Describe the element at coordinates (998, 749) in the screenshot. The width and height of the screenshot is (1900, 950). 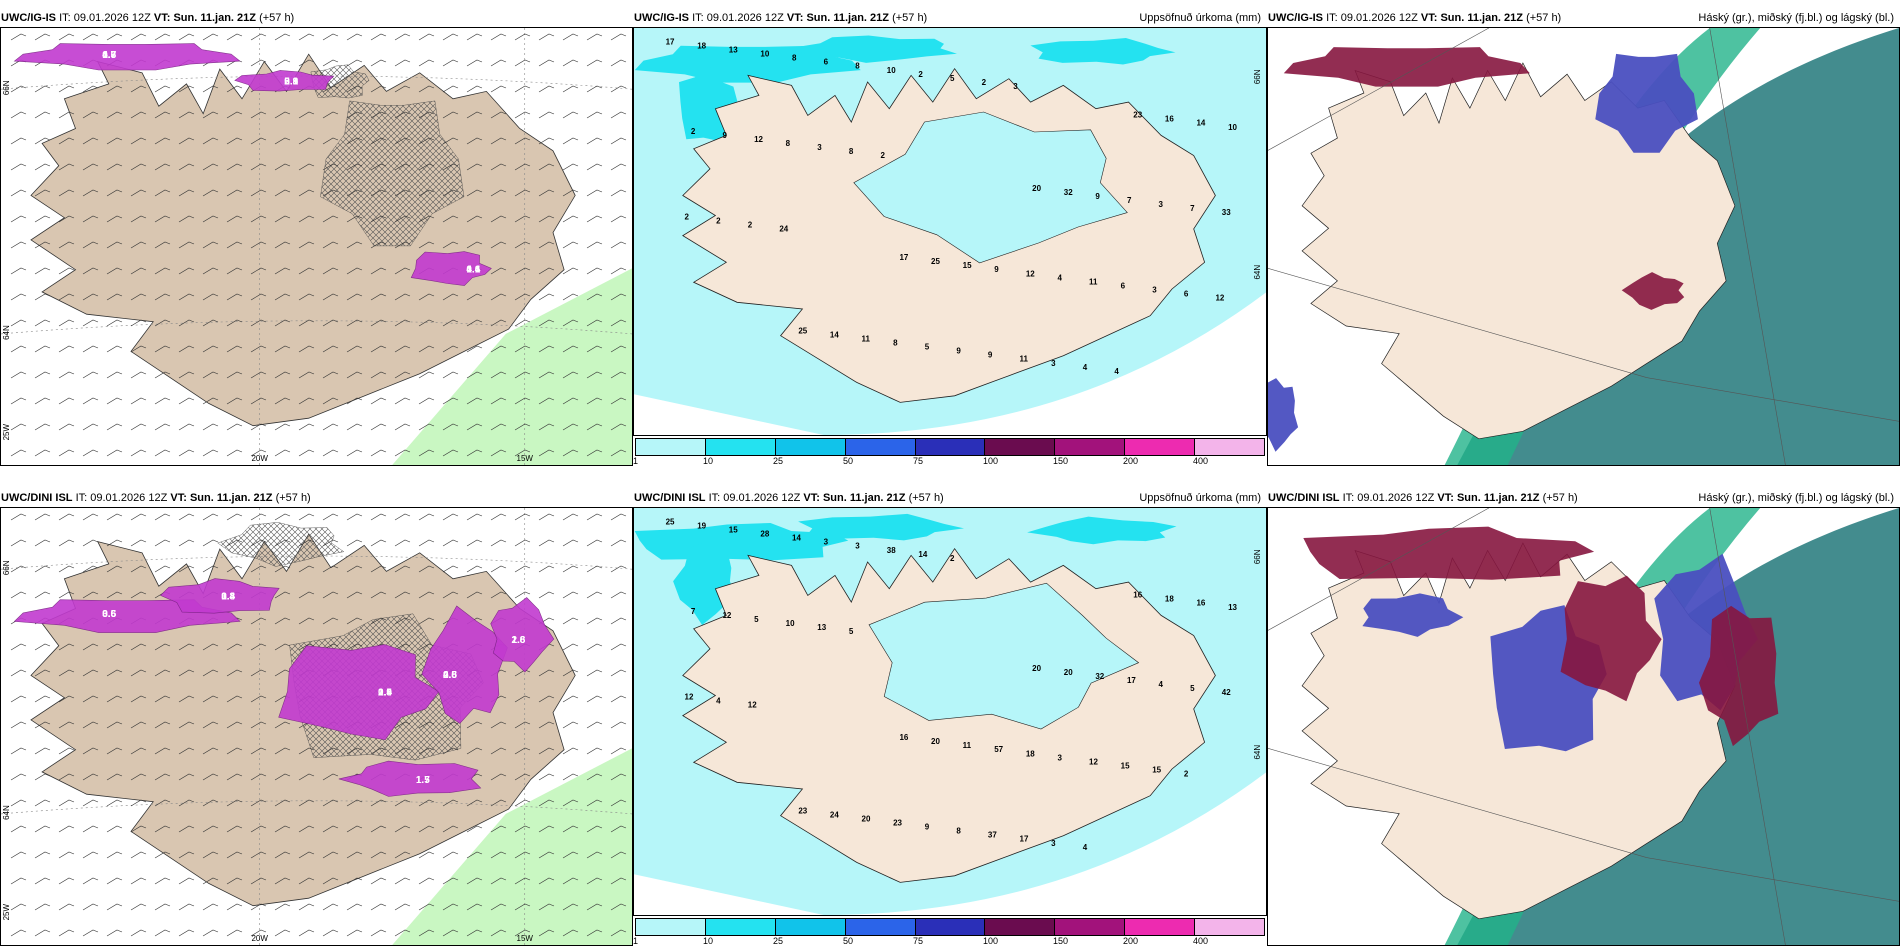
I see `precip-value: 57` at that location.